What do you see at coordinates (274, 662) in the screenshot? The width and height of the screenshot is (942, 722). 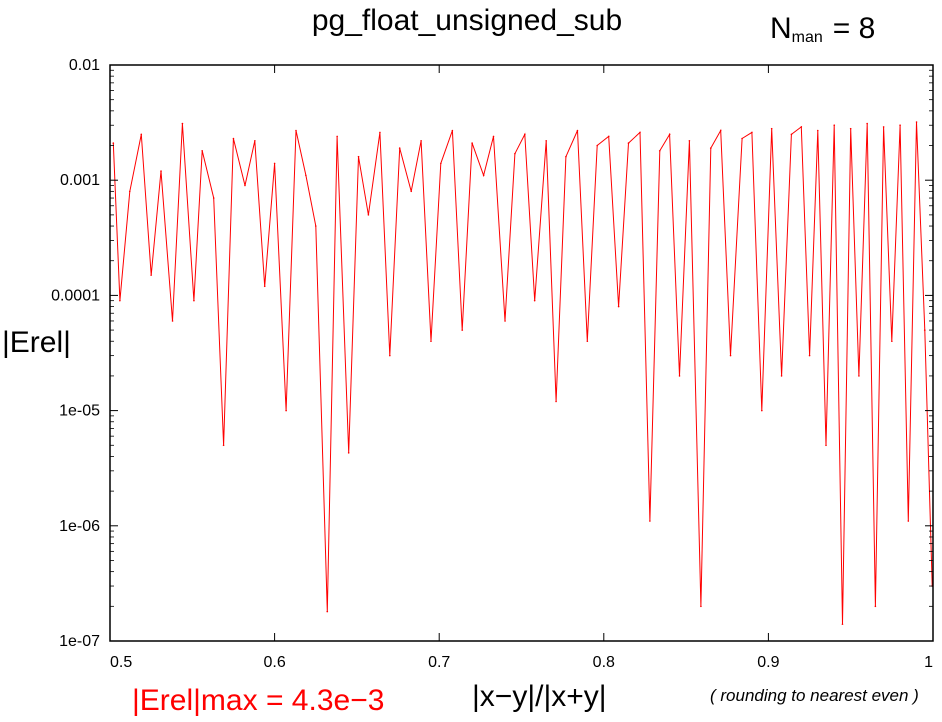 I see `x-tick-label: 0.6` at bounding box center [274, 662].